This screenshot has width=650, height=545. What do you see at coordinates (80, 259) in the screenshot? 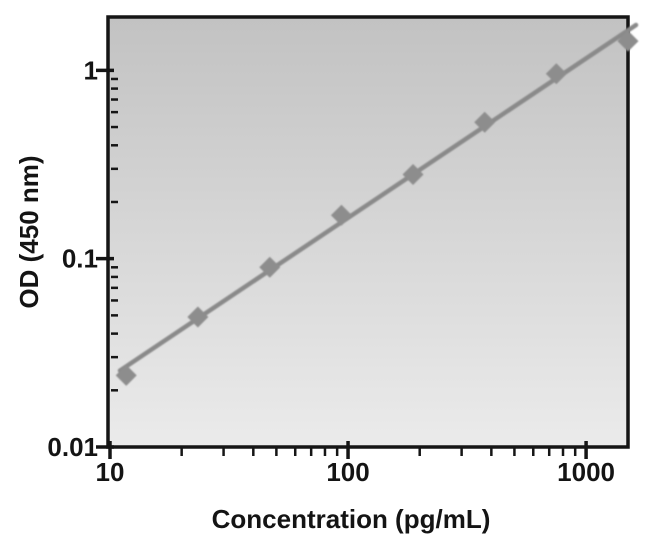
I see `y-tick-label: 0.1` at bounding box center [80, 259].